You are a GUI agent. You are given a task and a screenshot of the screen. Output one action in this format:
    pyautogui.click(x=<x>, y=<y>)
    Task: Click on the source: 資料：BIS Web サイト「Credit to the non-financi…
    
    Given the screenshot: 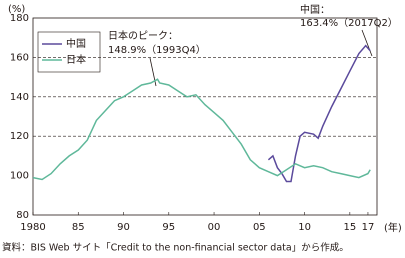 What is the action you would take?
    pyautogui.click(x=175, y=248)
    